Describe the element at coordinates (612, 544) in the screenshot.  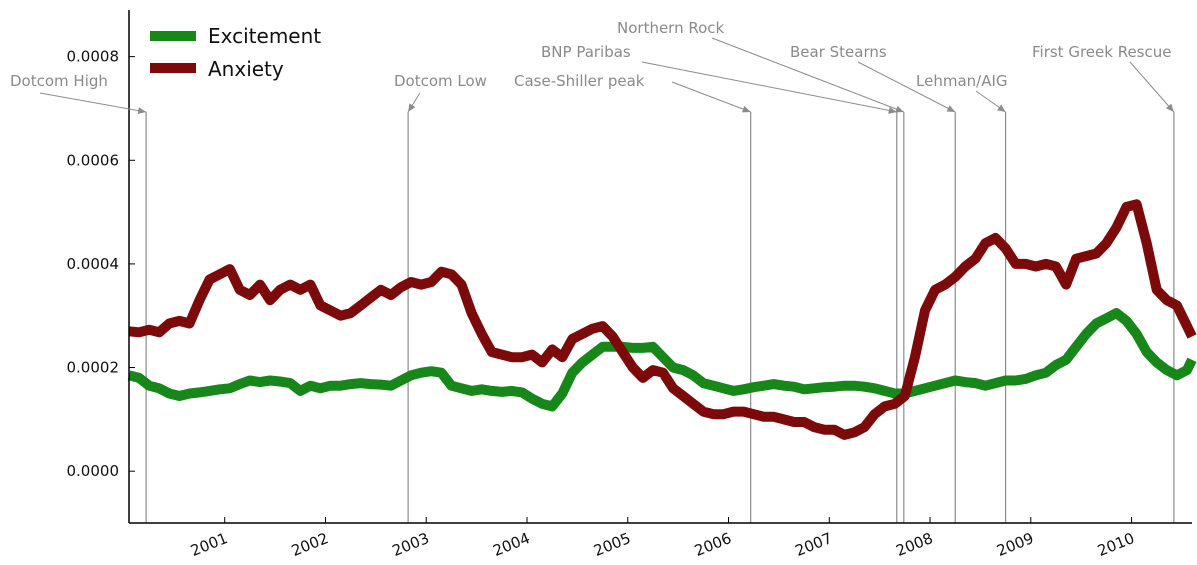
I see `x-tick-label: 2005` at that location.